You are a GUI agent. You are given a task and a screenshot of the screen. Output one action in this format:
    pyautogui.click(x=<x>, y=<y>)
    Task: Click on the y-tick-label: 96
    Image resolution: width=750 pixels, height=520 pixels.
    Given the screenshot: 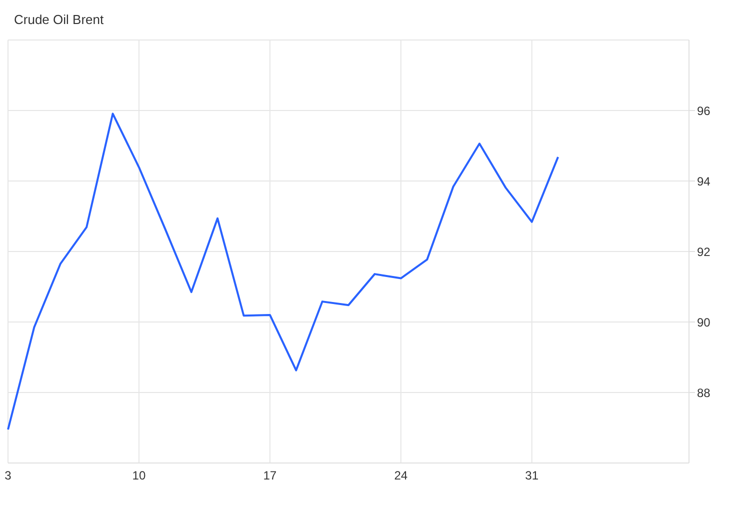 What is the action you would take?
    pyautogui.click(x=704, y=111)
    